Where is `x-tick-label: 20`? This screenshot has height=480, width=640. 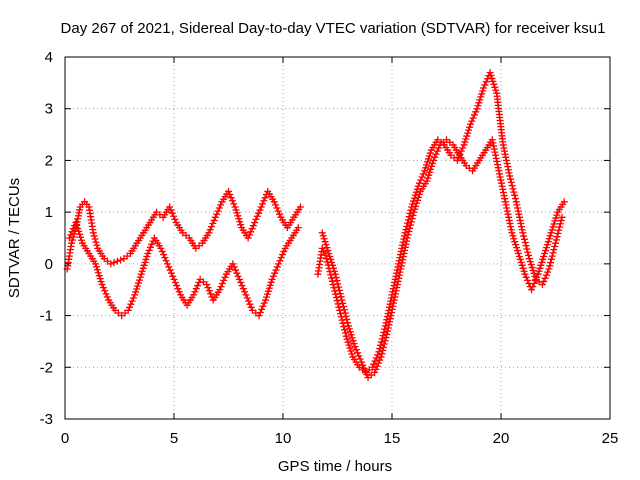 x-tick-label: 20 is located at coordinates (501, 438).